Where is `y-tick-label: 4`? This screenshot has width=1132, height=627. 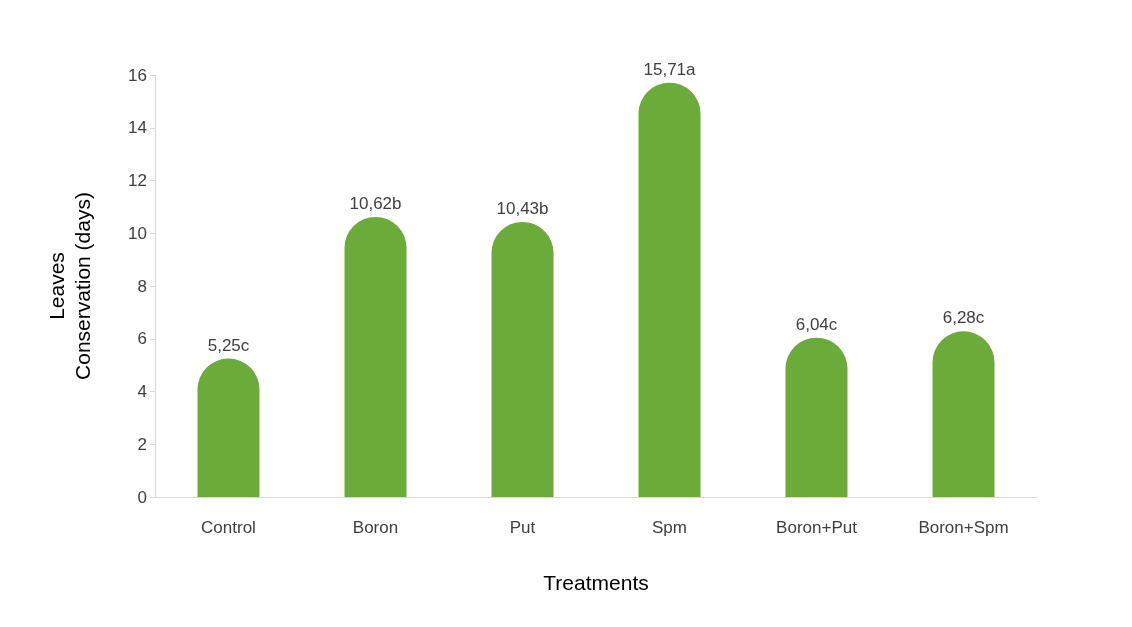 y-tick-label: 4 is located at coordinates (142, 391).